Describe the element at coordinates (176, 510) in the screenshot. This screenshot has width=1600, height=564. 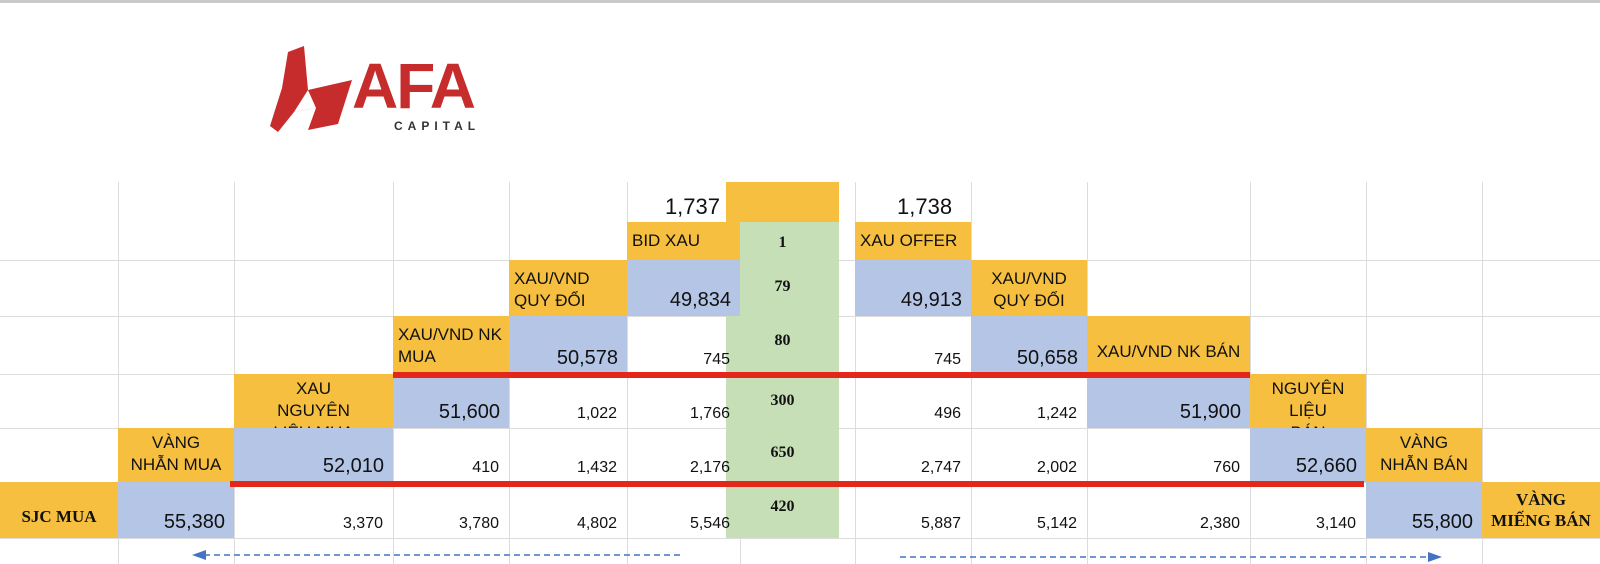
I see `vang-nhan-mua-price: 55,380` at that location.